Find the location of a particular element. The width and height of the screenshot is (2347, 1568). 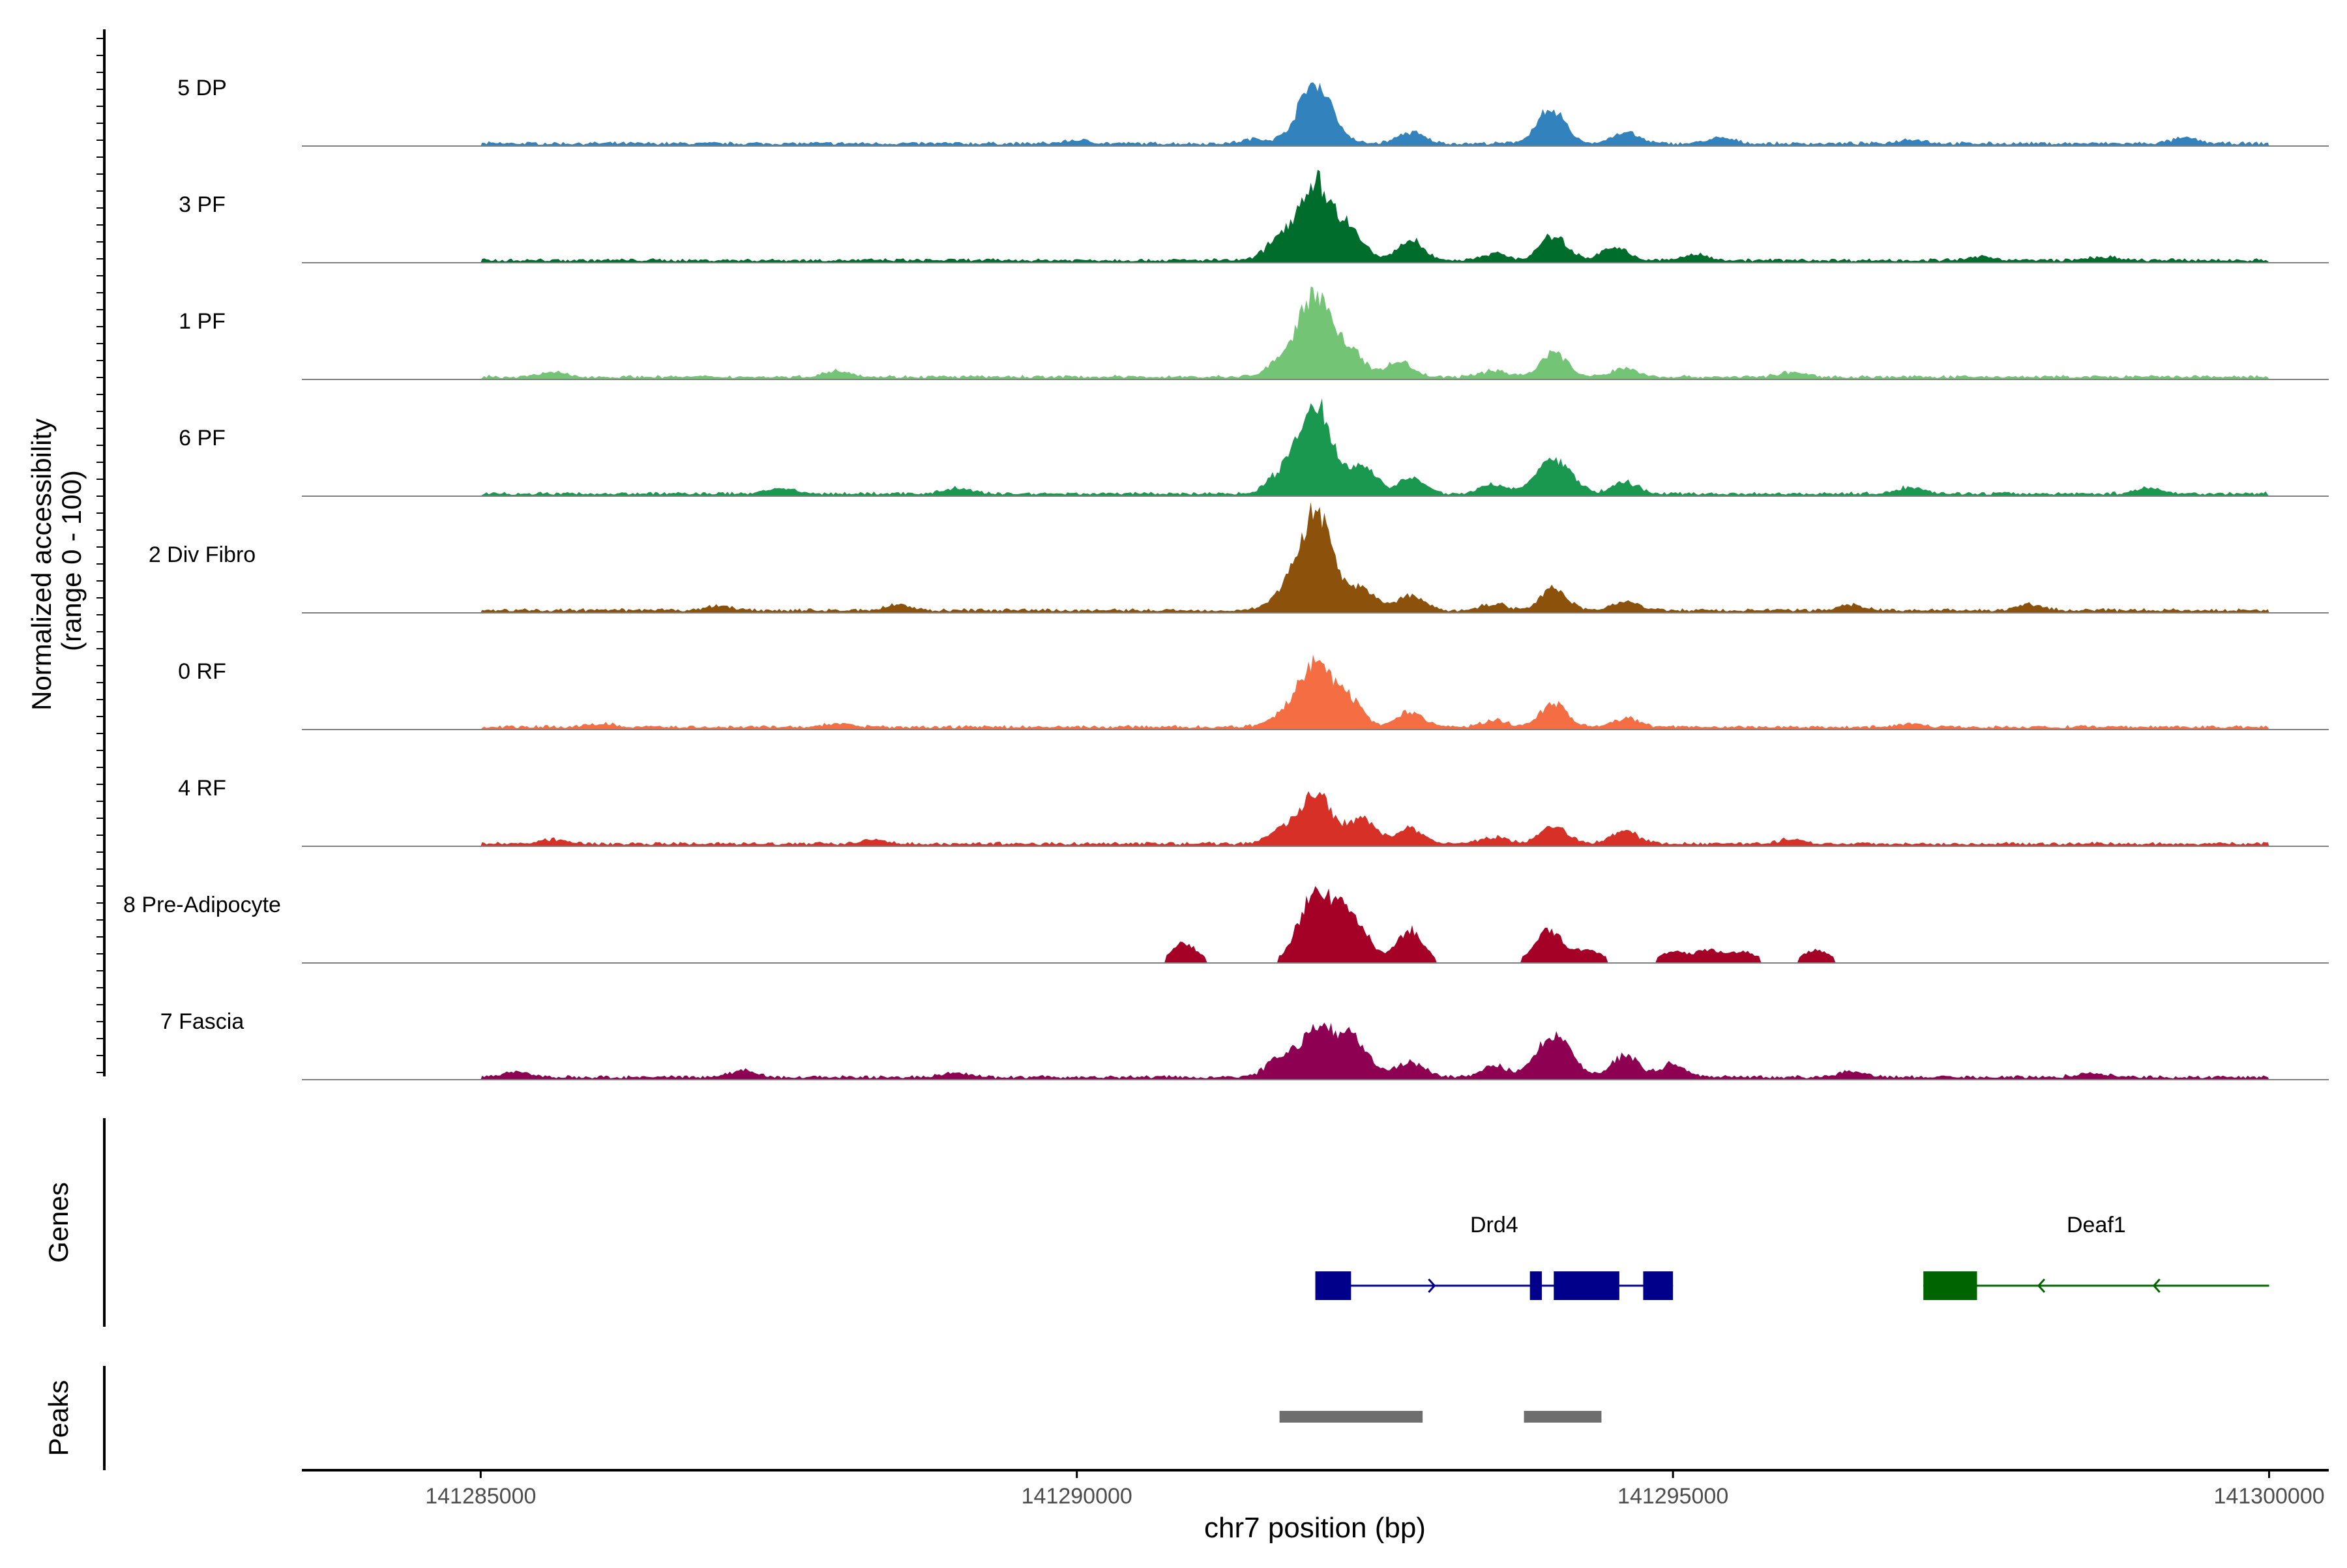

x-axis-label: chr7 position (bp) is located at coordinates (1315, 1528).